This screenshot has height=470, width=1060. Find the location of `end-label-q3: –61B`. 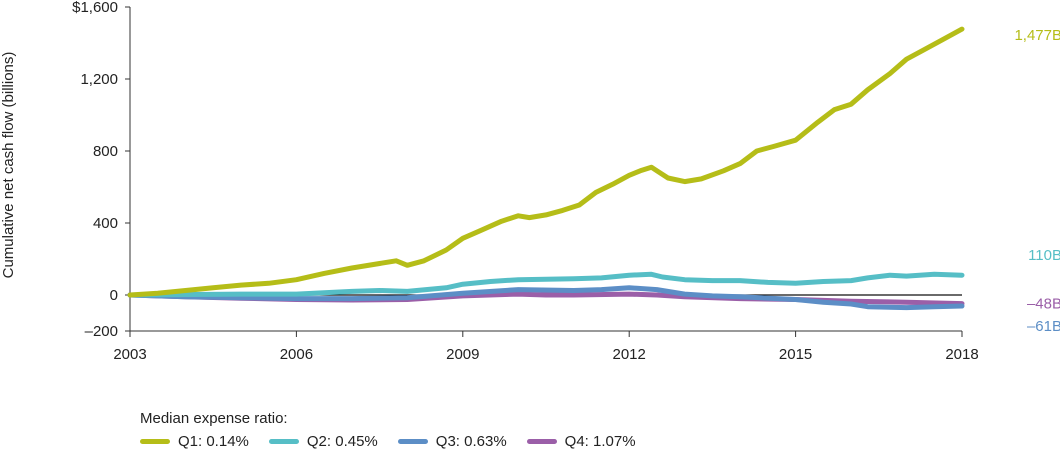

end-label-q3: –61B is located at coordinates (1043, 326).